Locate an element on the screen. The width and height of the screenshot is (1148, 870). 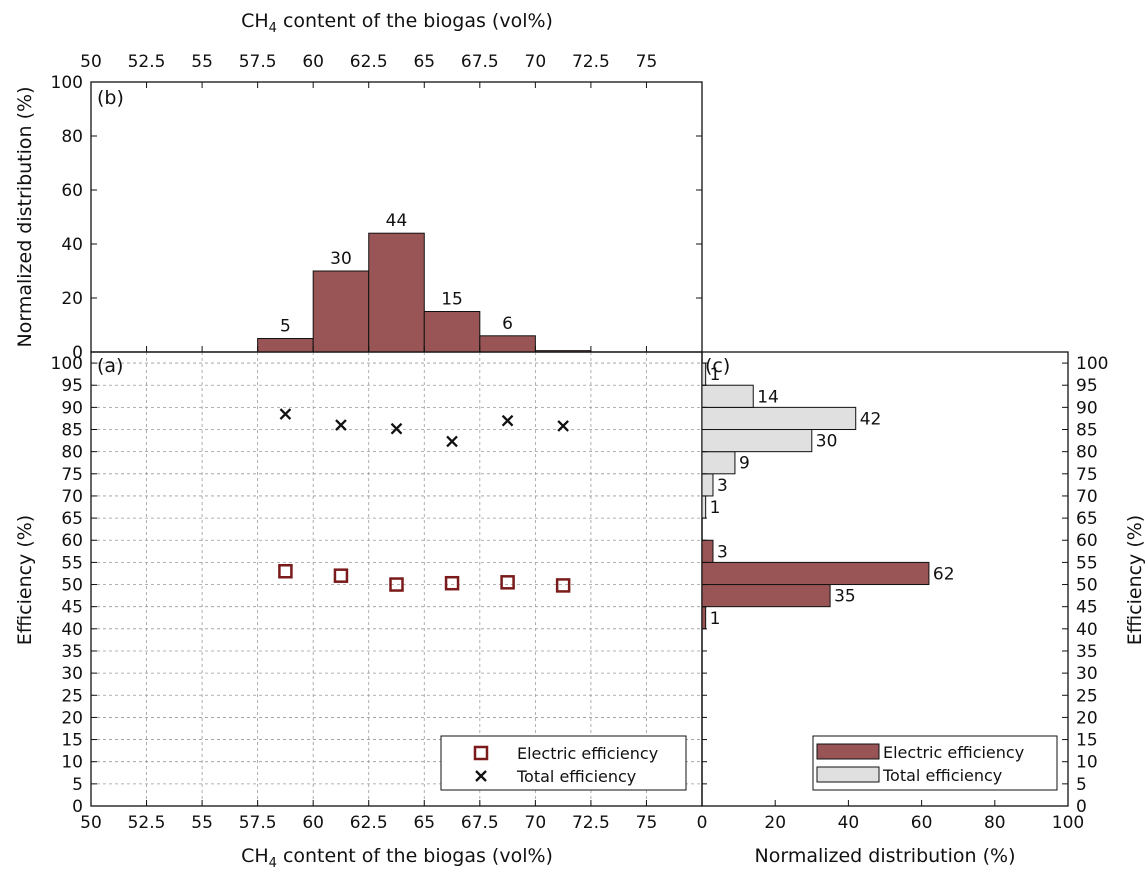
top-x-tick-label: 55 is located at coordinates (202, 62).